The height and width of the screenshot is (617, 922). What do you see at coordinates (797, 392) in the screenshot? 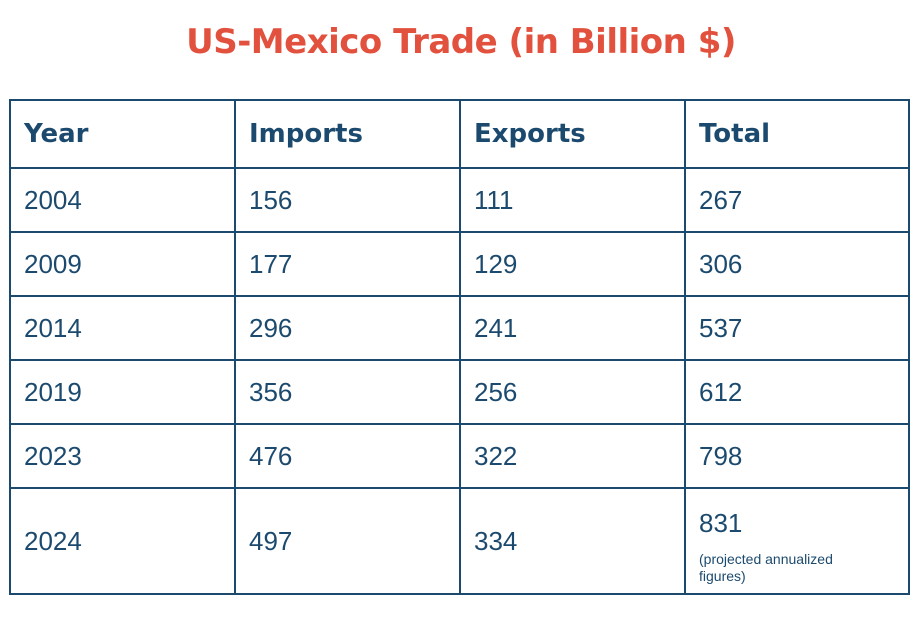
I see `cell-total: 612` at bounding box center [797, 392].